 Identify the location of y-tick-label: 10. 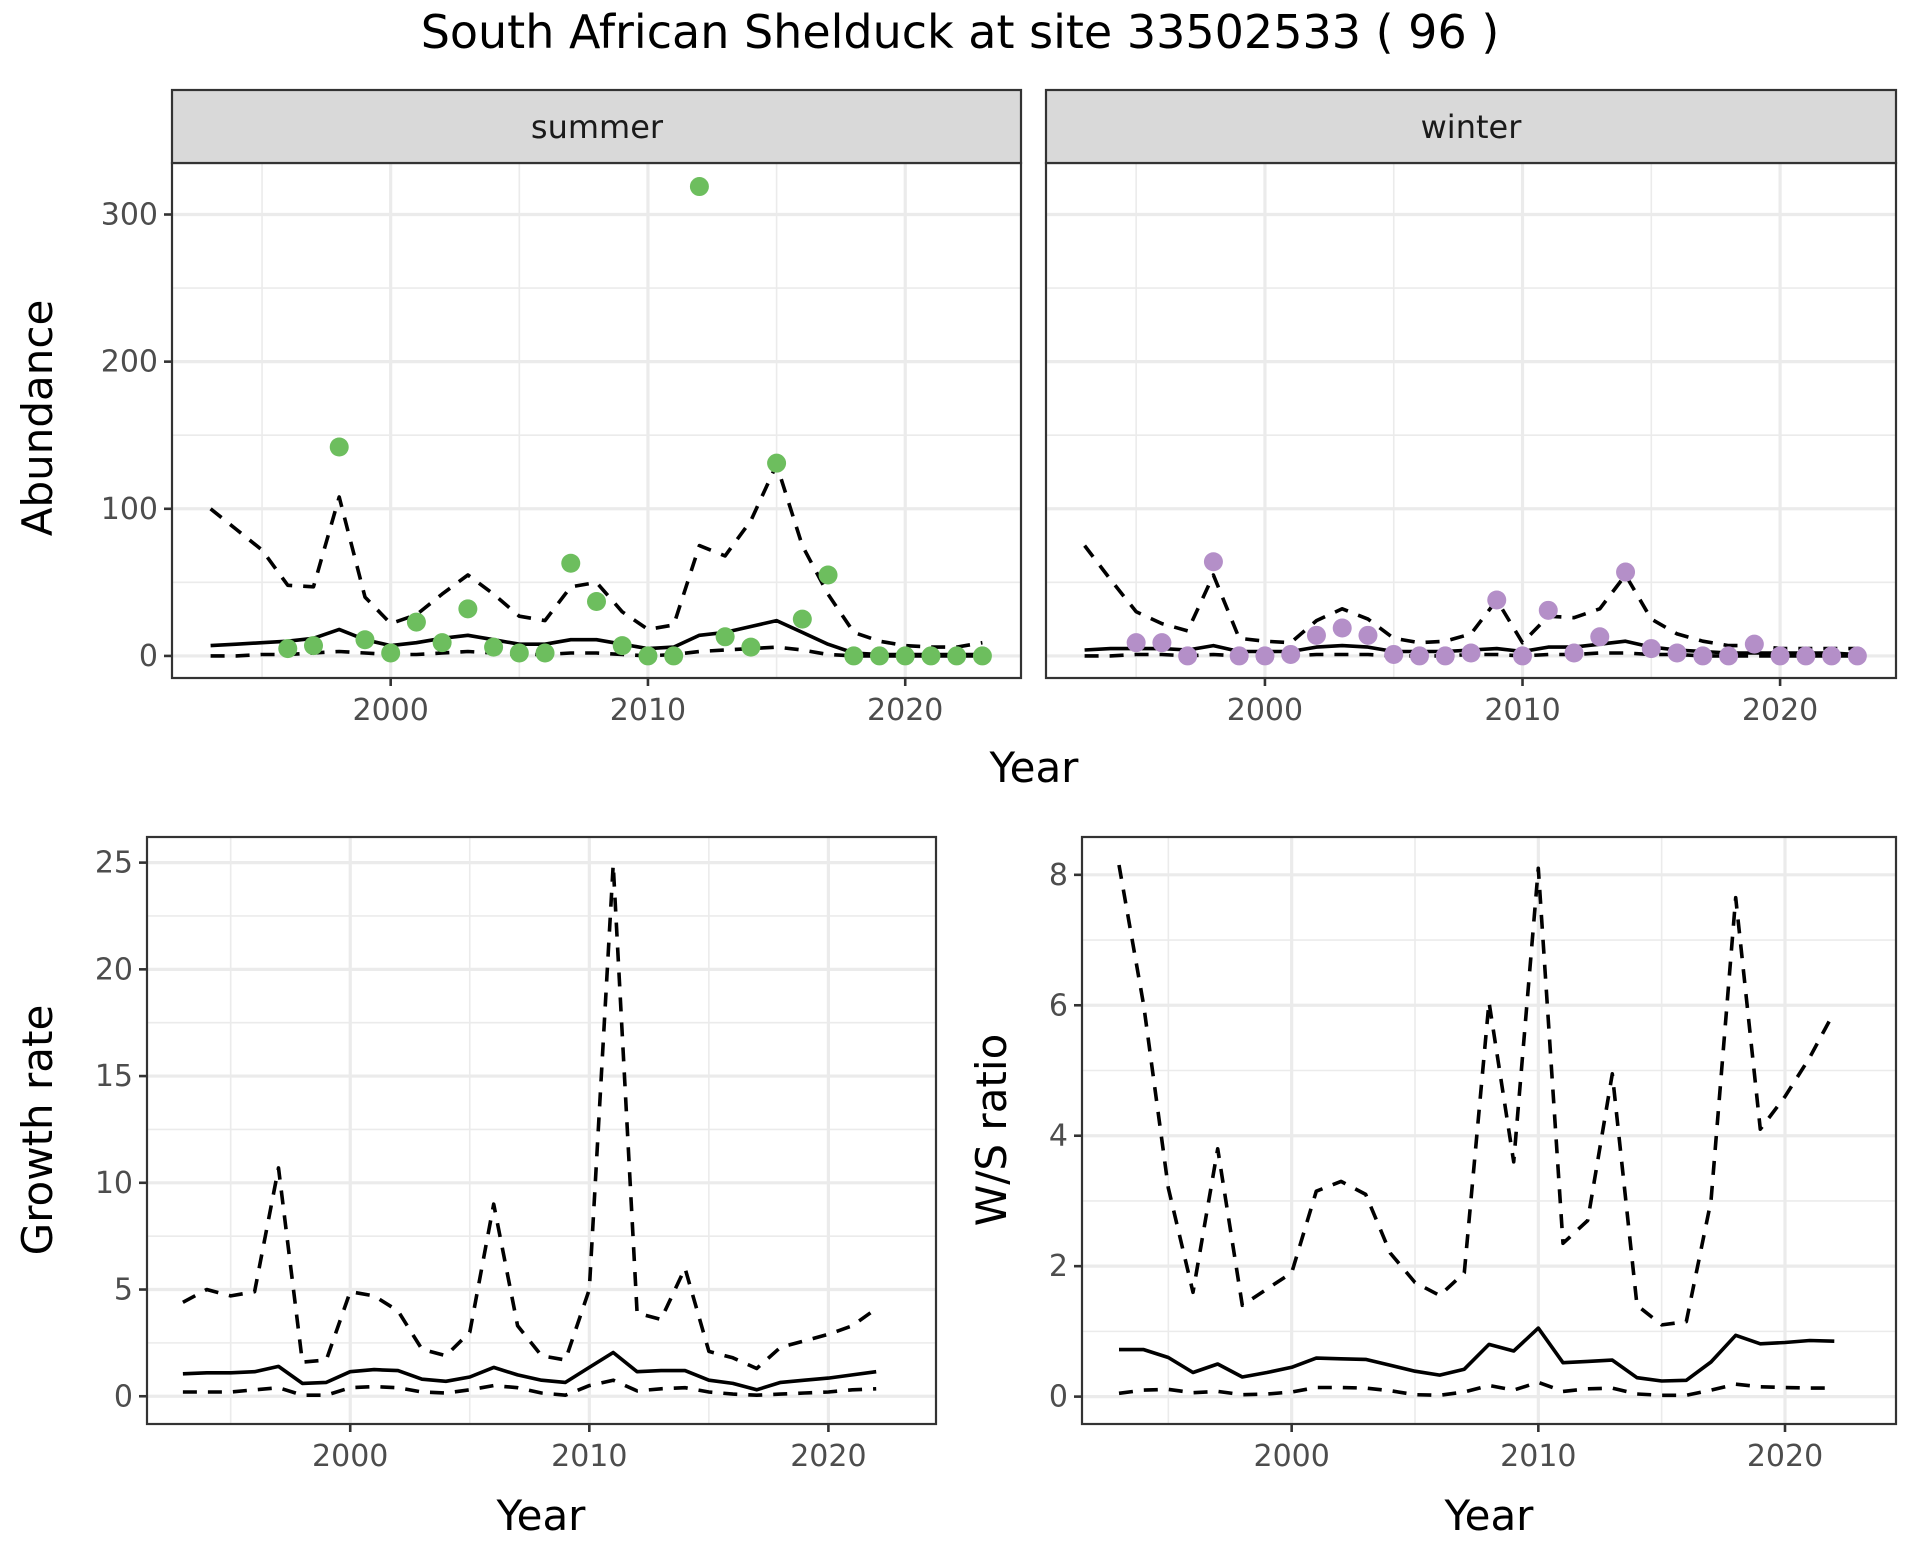
(114, 1183).